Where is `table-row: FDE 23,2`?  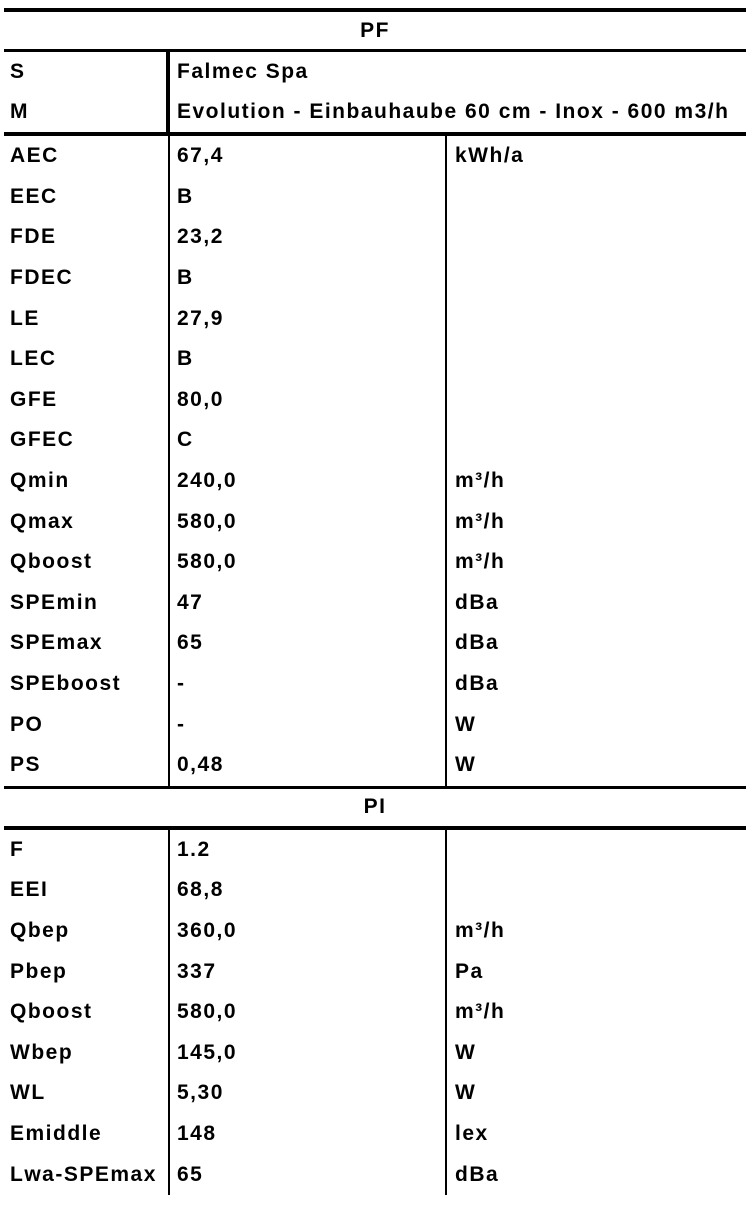 table-row: FDE 23,2 is located at coordinates (375, 237).